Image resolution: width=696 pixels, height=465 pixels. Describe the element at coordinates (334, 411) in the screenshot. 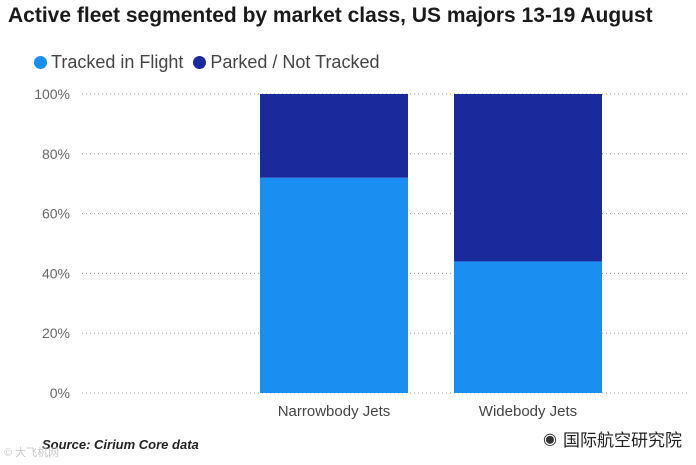

I see `x-tick-label: Narrowbody Jets` at that location.